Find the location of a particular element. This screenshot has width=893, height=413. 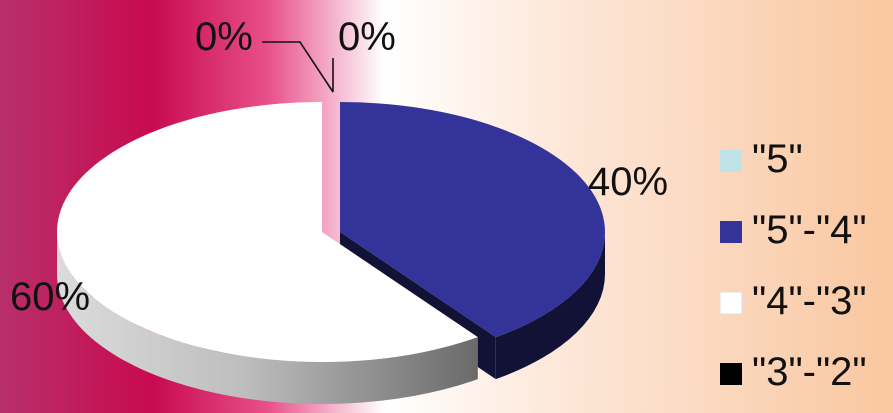

legend-label: "3"-"2" is located at coordinates (809, 372).